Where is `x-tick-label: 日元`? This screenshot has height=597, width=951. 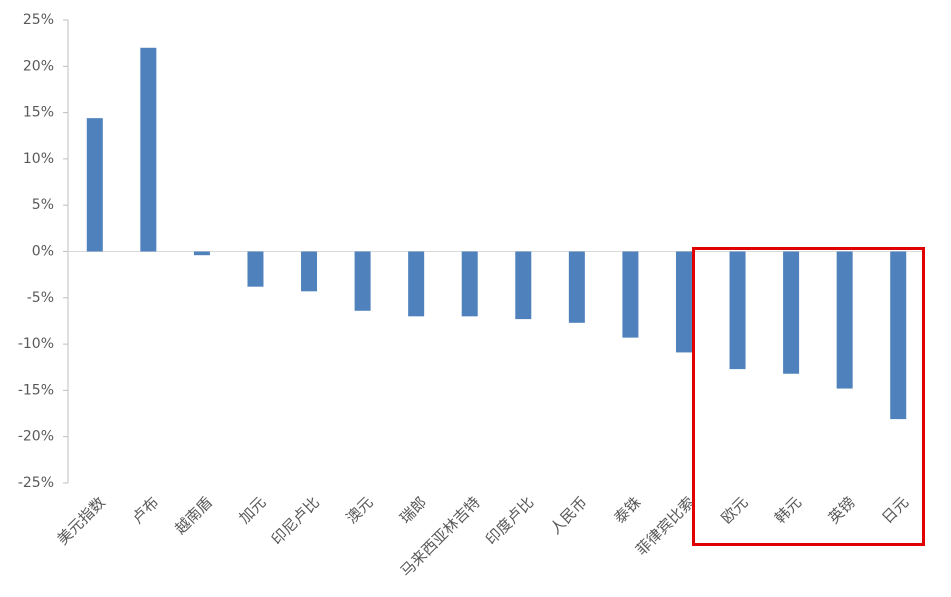 x-tick-label: 日元 is located at coordinates (895, 510).